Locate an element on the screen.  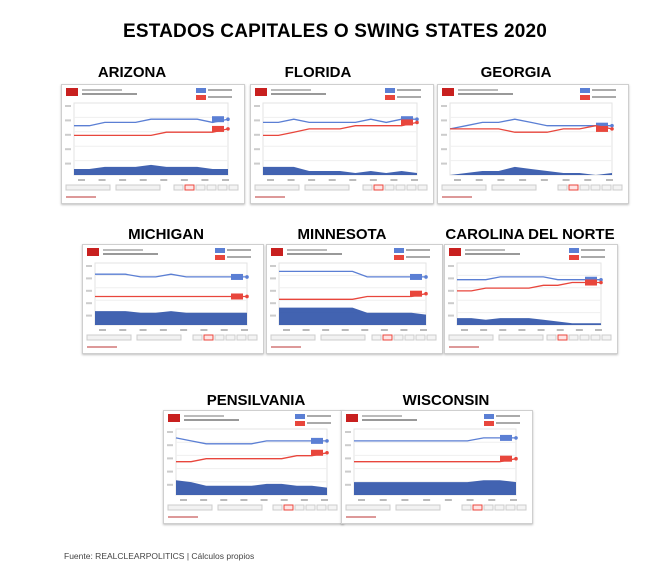
chart-panel-carolina-del-norte is located at coordinates (531, 299).